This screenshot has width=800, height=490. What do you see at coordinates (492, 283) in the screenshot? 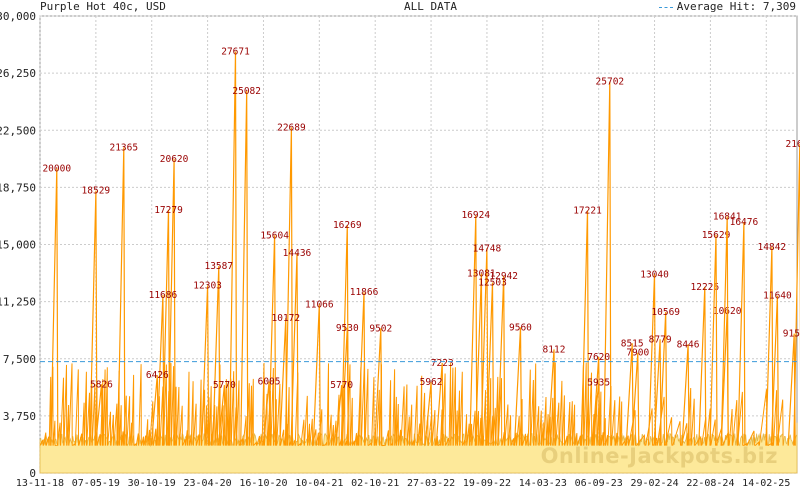
I see `peak-label: 12503` at bounding box center [492, 283].